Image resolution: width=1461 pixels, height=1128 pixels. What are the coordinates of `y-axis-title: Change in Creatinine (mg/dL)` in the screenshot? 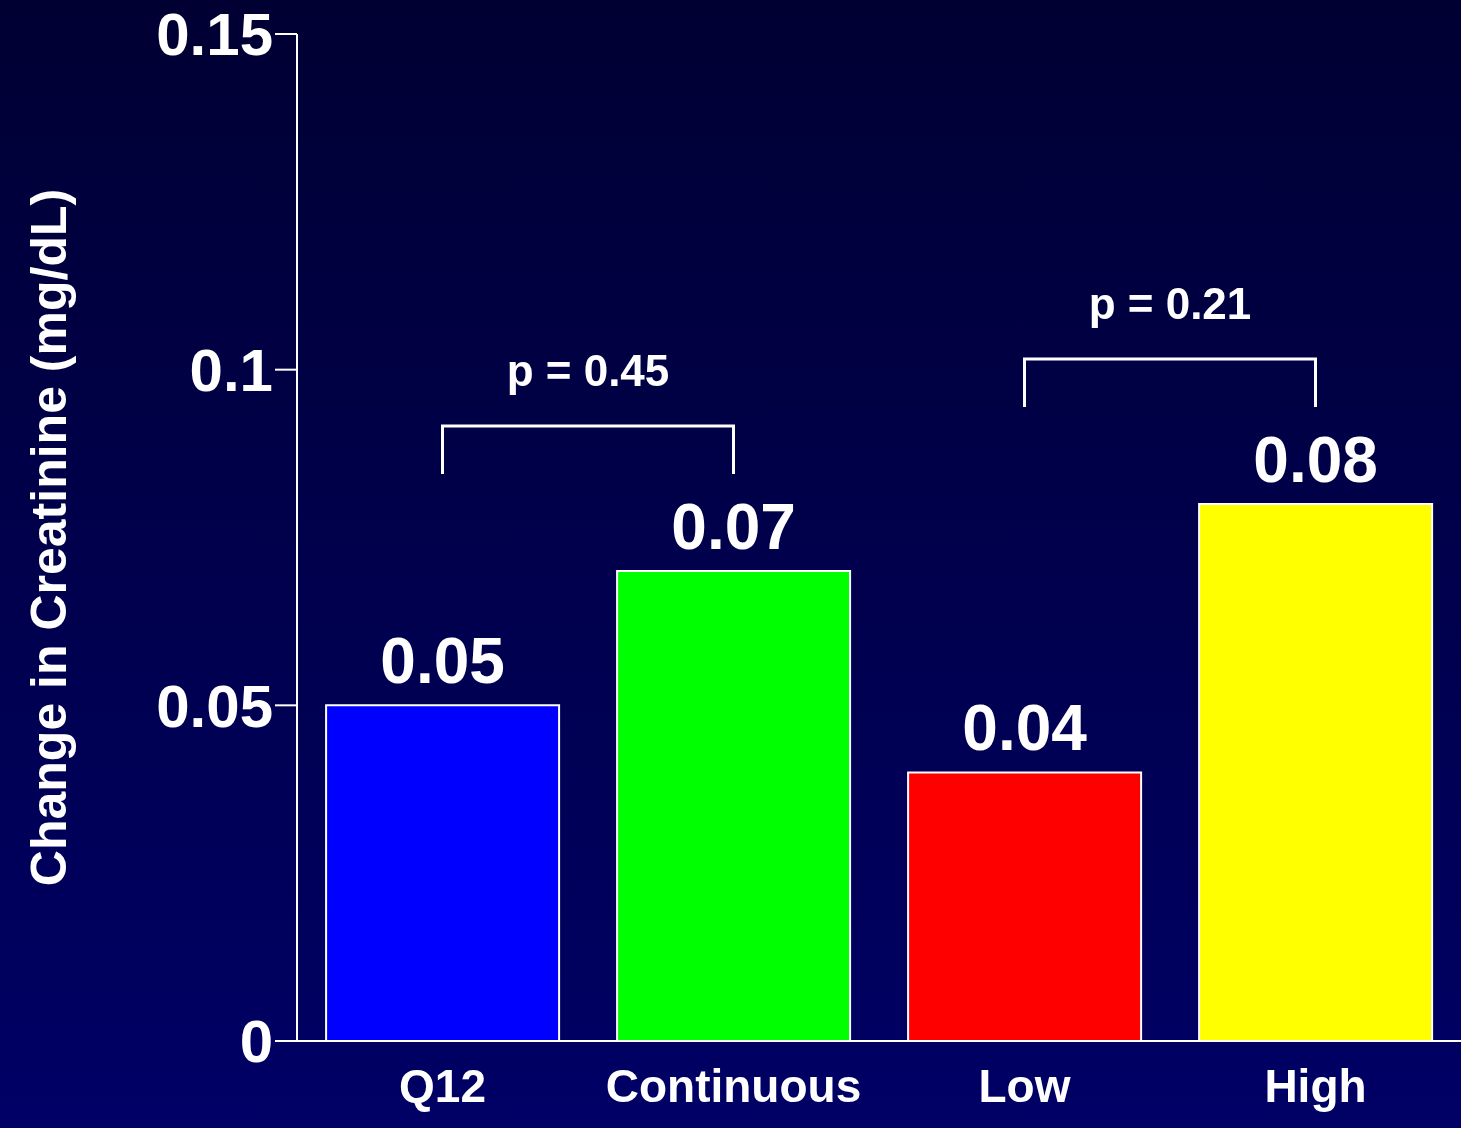 It's located at (49, 537).